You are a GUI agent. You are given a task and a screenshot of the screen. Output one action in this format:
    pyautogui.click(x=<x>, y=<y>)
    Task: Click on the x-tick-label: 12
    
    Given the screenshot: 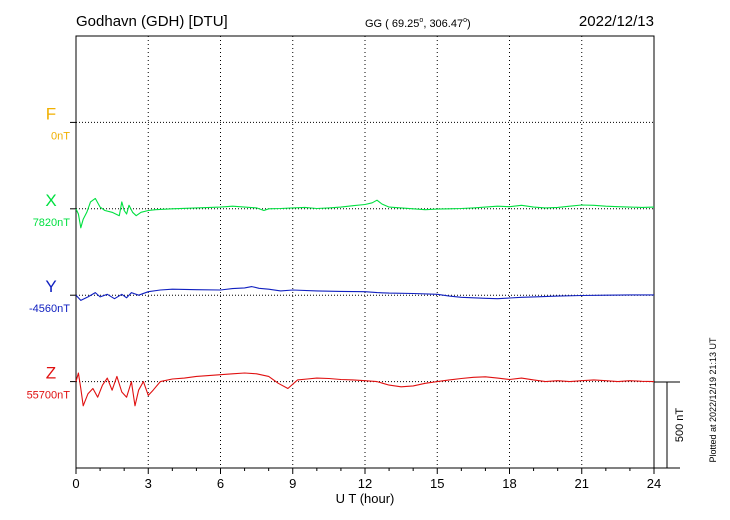 What is the action you would take?
    pyautogui.click(x=365, y=483)
    